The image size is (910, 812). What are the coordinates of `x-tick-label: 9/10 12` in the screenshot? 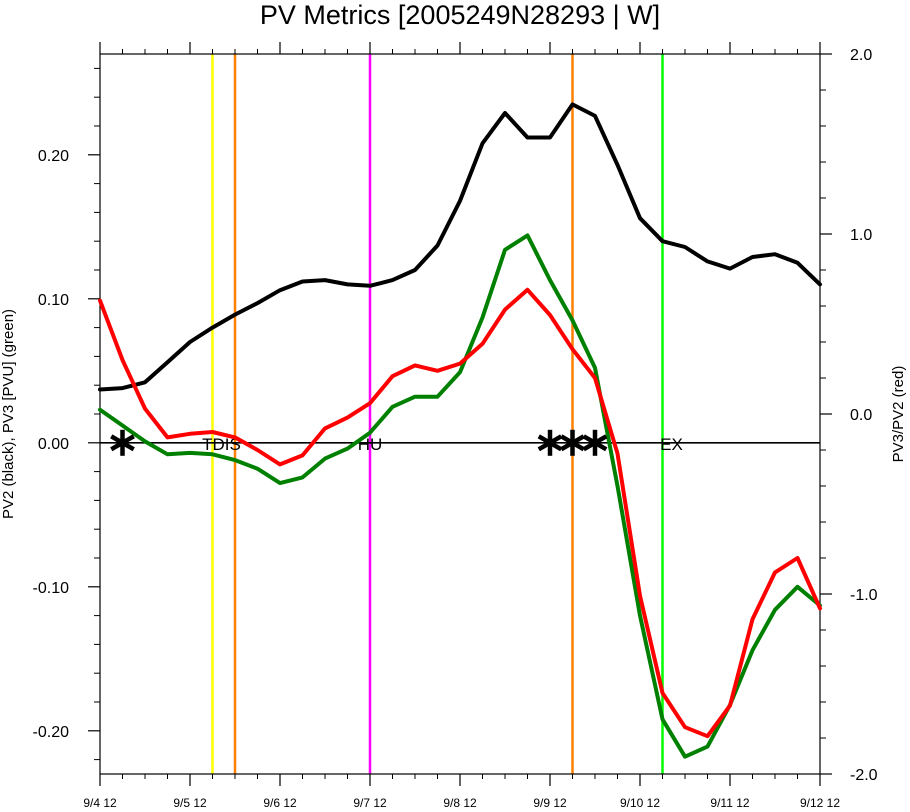 It's located at (640, 803).